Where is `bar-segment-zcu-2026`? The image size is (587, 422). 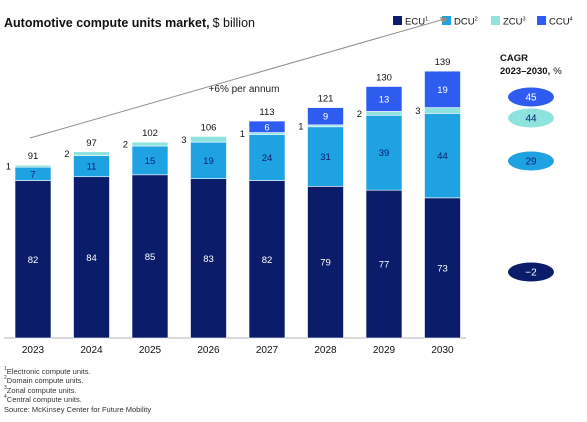 bar-segment-zcu-2026 is located at coordinates (208, 139).